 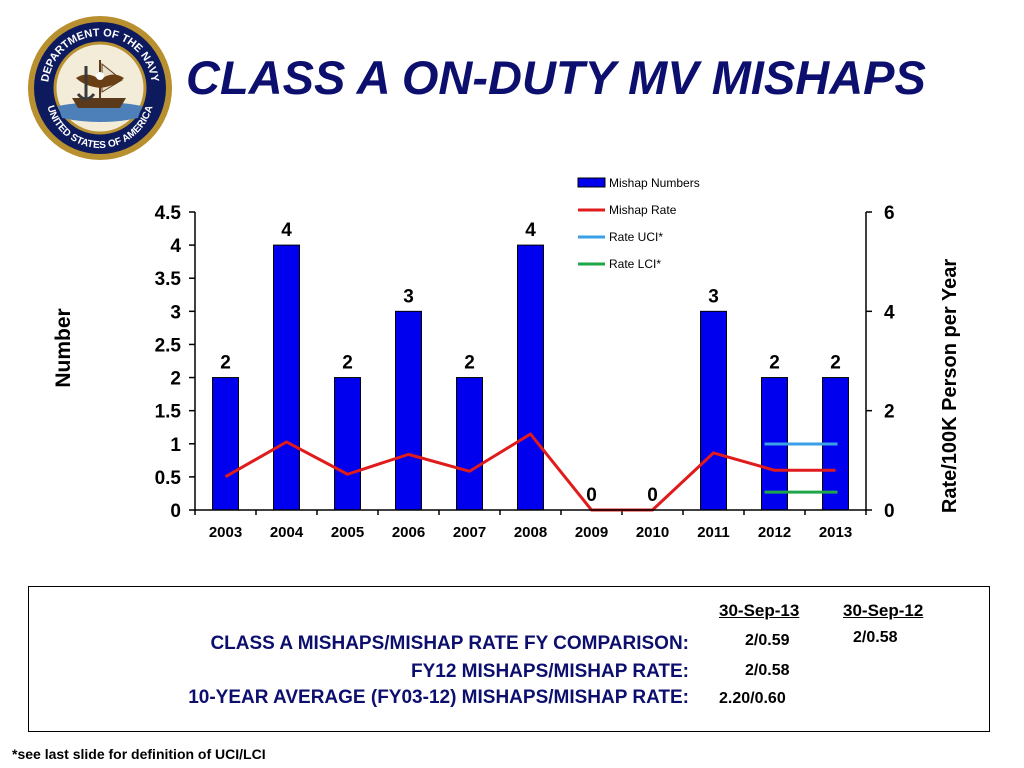 What do you see at coordinates (175, 511) in the screenshot?
I see `y-left-tick-label: 0` at bounding box center [175, 511].